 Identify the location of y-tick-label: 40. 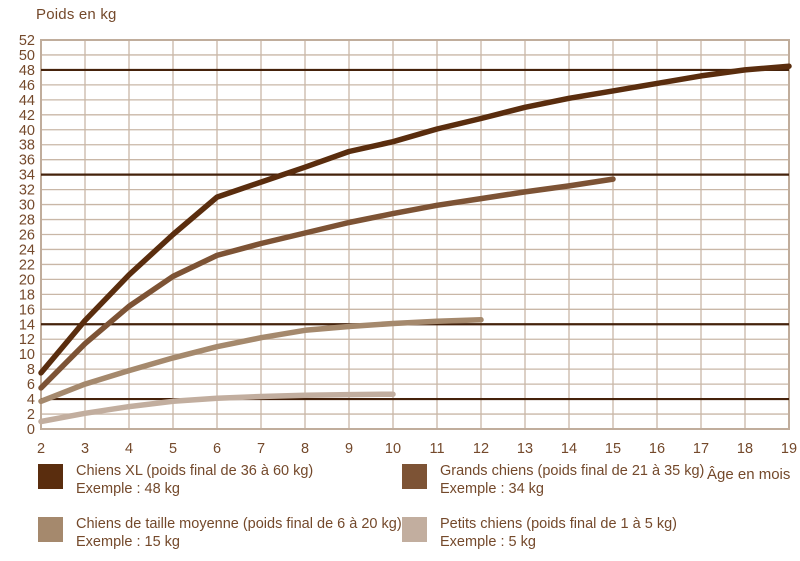
(27, 131).